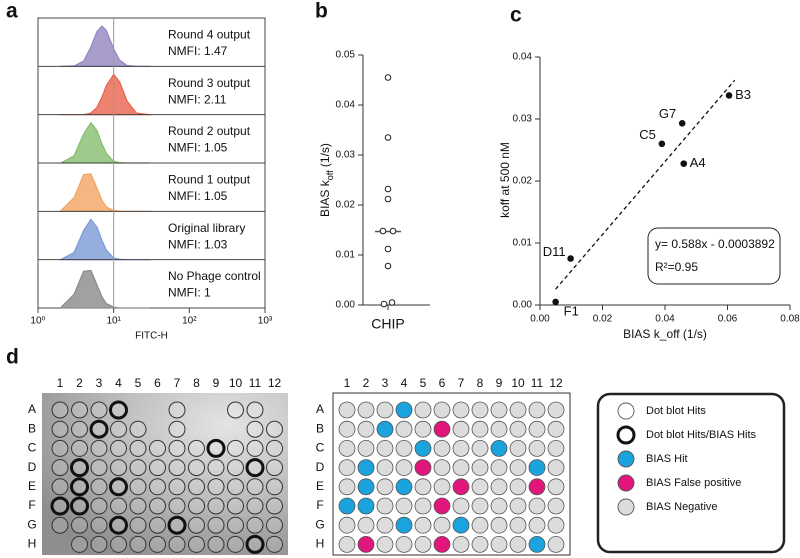 This screenshot has width=800, height=558. I want to click on series-name: No Phage control, so click(214, 276).